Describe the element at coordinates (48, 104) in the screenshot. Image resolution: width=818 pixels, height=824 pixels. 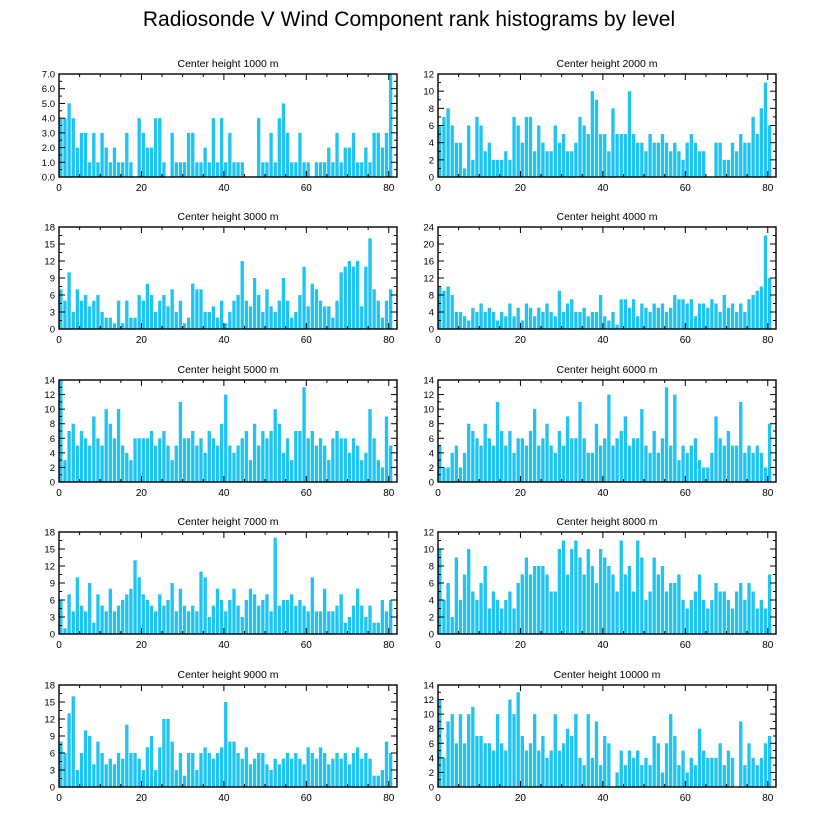
I see `y-tick-label: 5.0` at that location.